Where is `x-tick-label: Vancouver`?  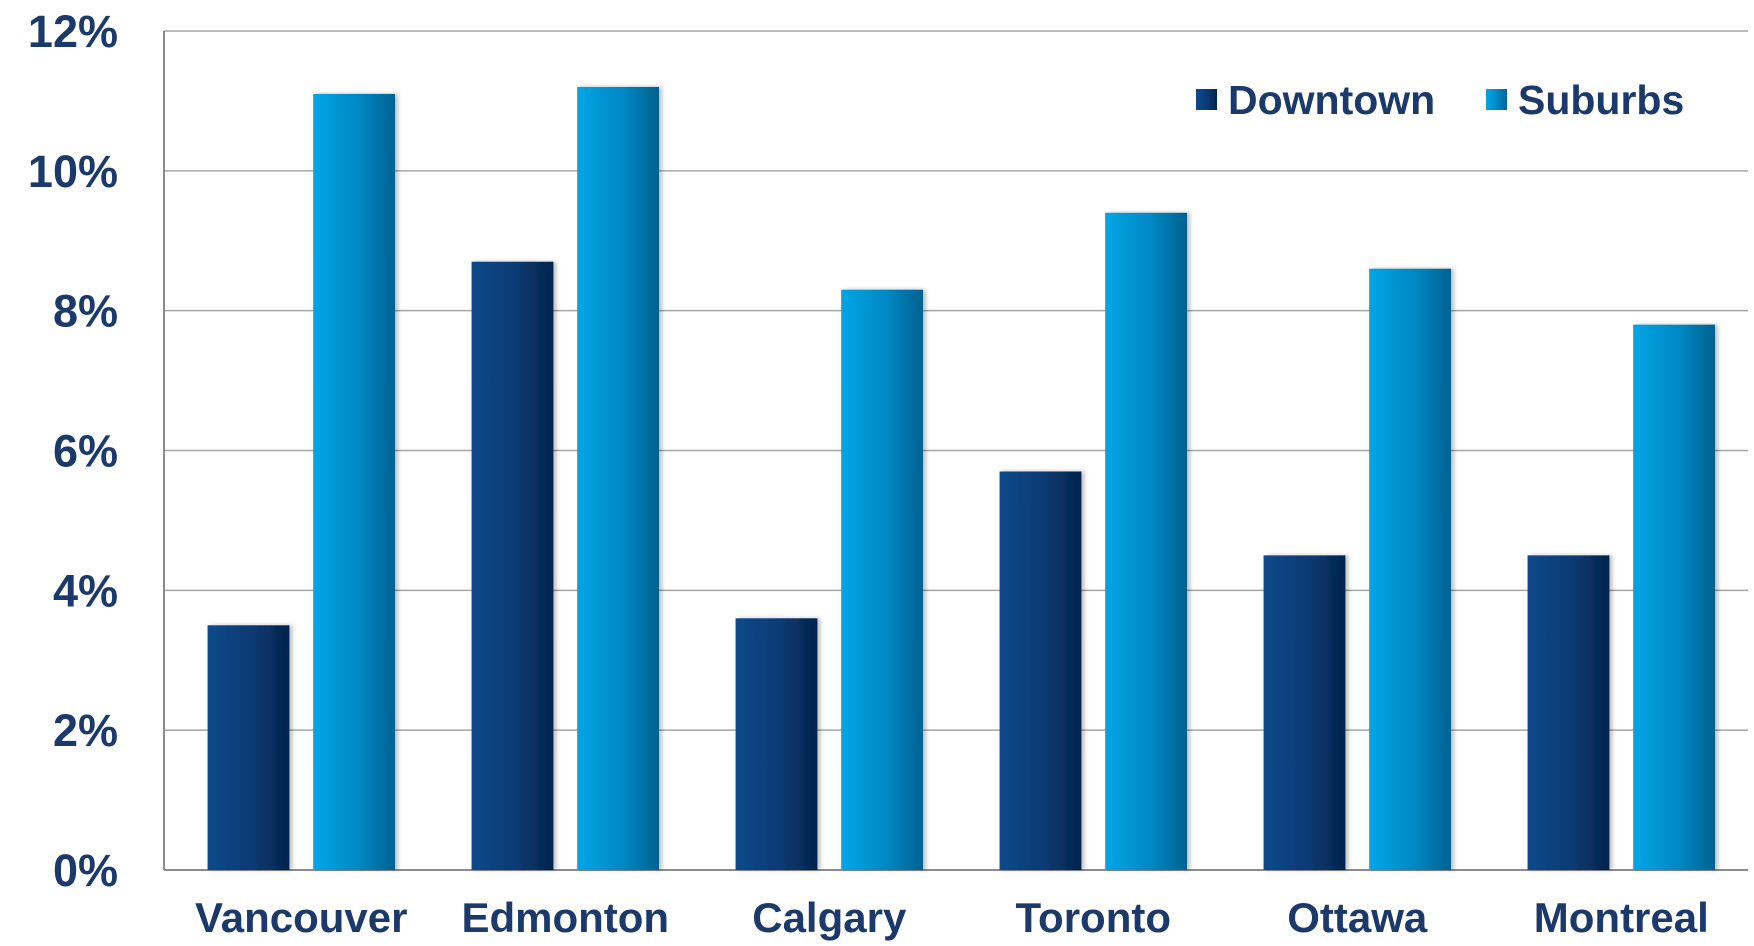
x-tick-label: Vancouver is located at coordinates (301, 917).